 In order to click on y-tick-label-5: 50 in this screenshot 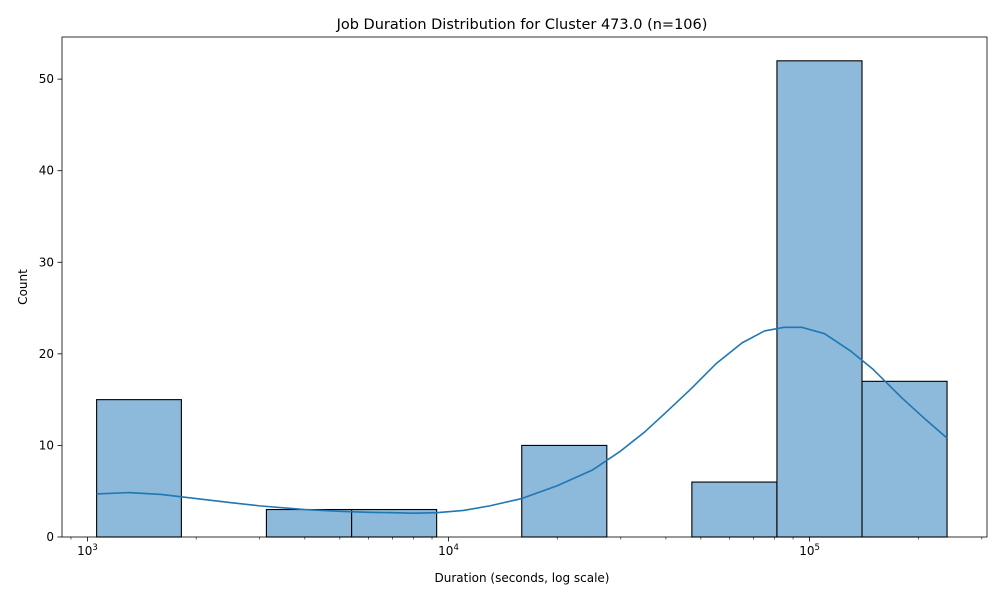, I will do `click(46, 79)`.